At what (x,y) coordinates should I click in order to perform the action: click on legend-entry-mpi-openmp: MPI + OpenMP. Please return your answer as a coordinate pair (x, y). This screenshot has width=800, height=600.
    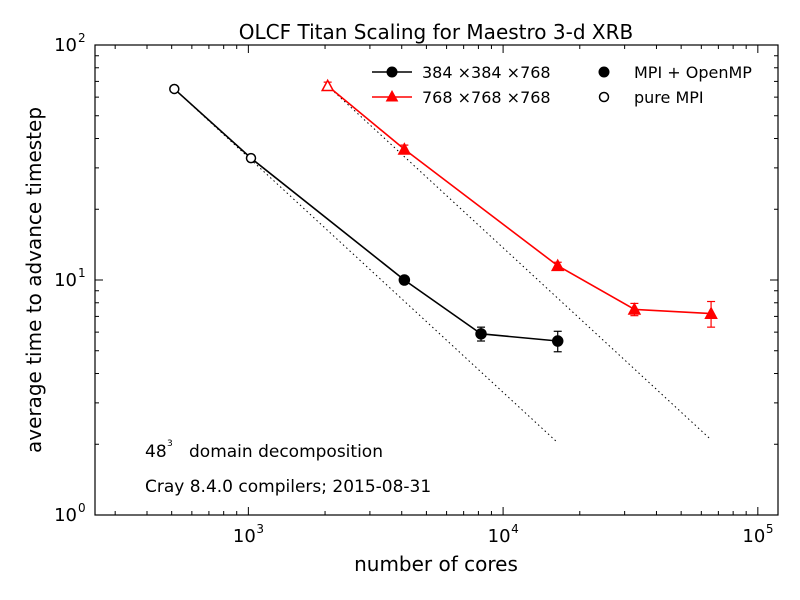
    Looking at the image, I should click on (675, 72).